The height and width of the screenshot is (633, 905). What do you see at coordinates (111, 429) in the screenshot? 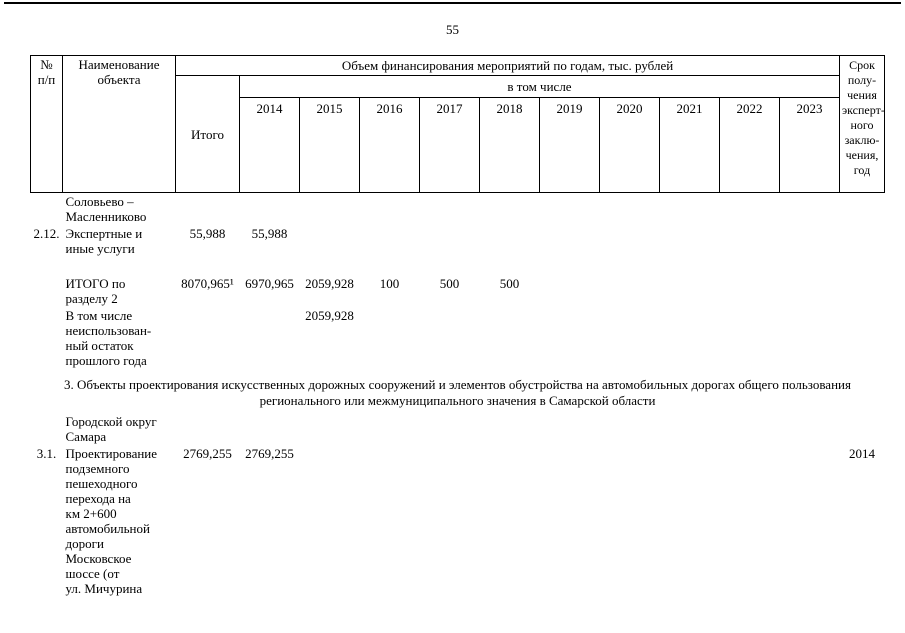
I see `row-name: Городской округ Самара` at bounding box center [111, 429].